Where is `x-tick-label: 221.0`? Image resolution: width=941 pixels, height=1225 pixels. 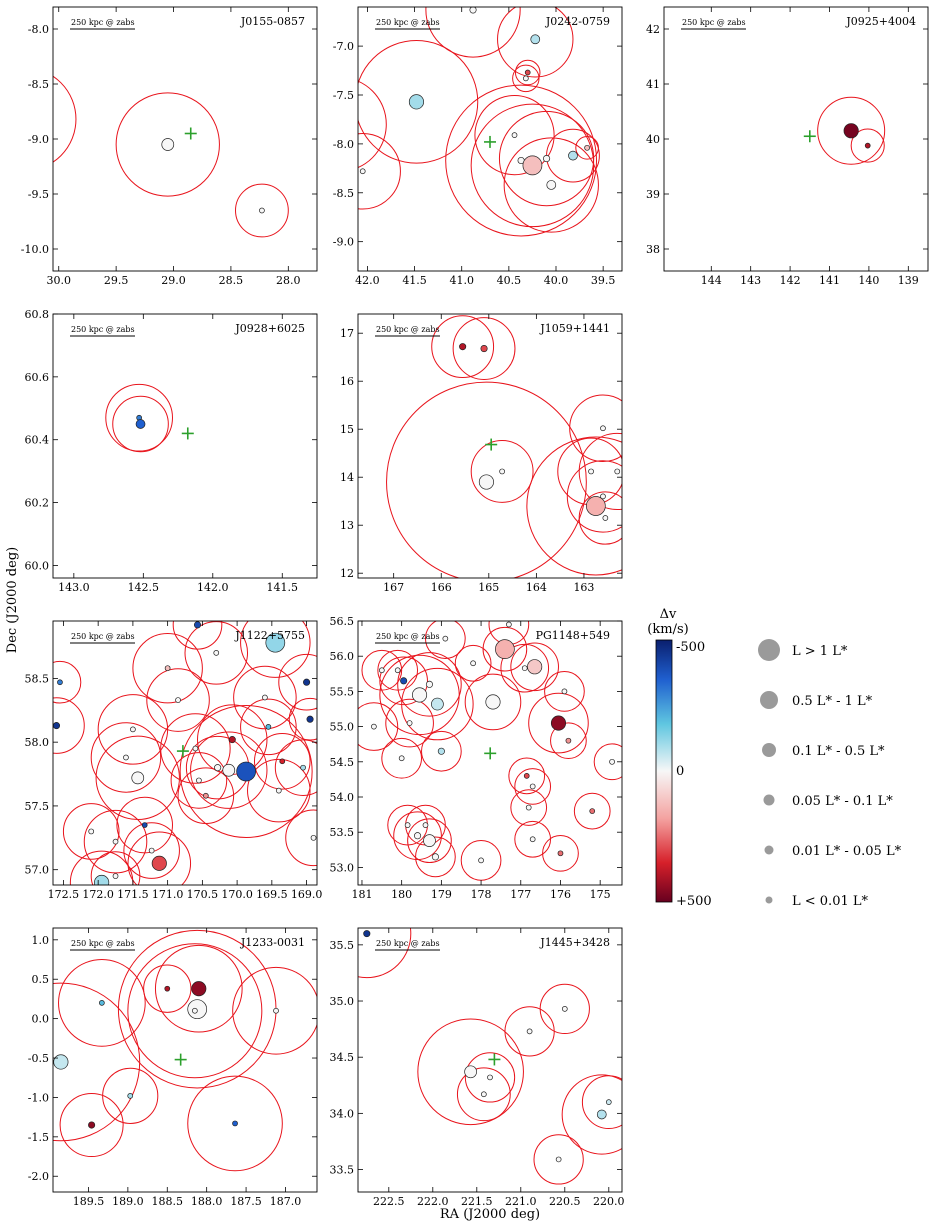
x-tick-label: 221.0 is located at coordinates (521, 1201).